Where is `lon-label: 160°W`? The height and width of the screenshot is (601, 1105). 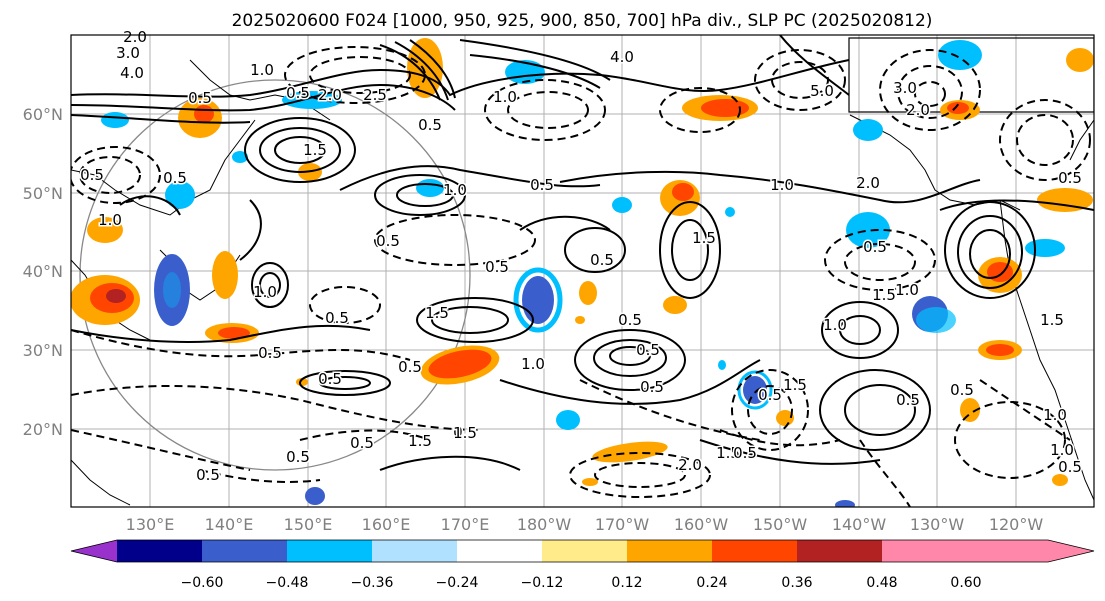 lon-label: 160°W is located at coordinates (701, 524).